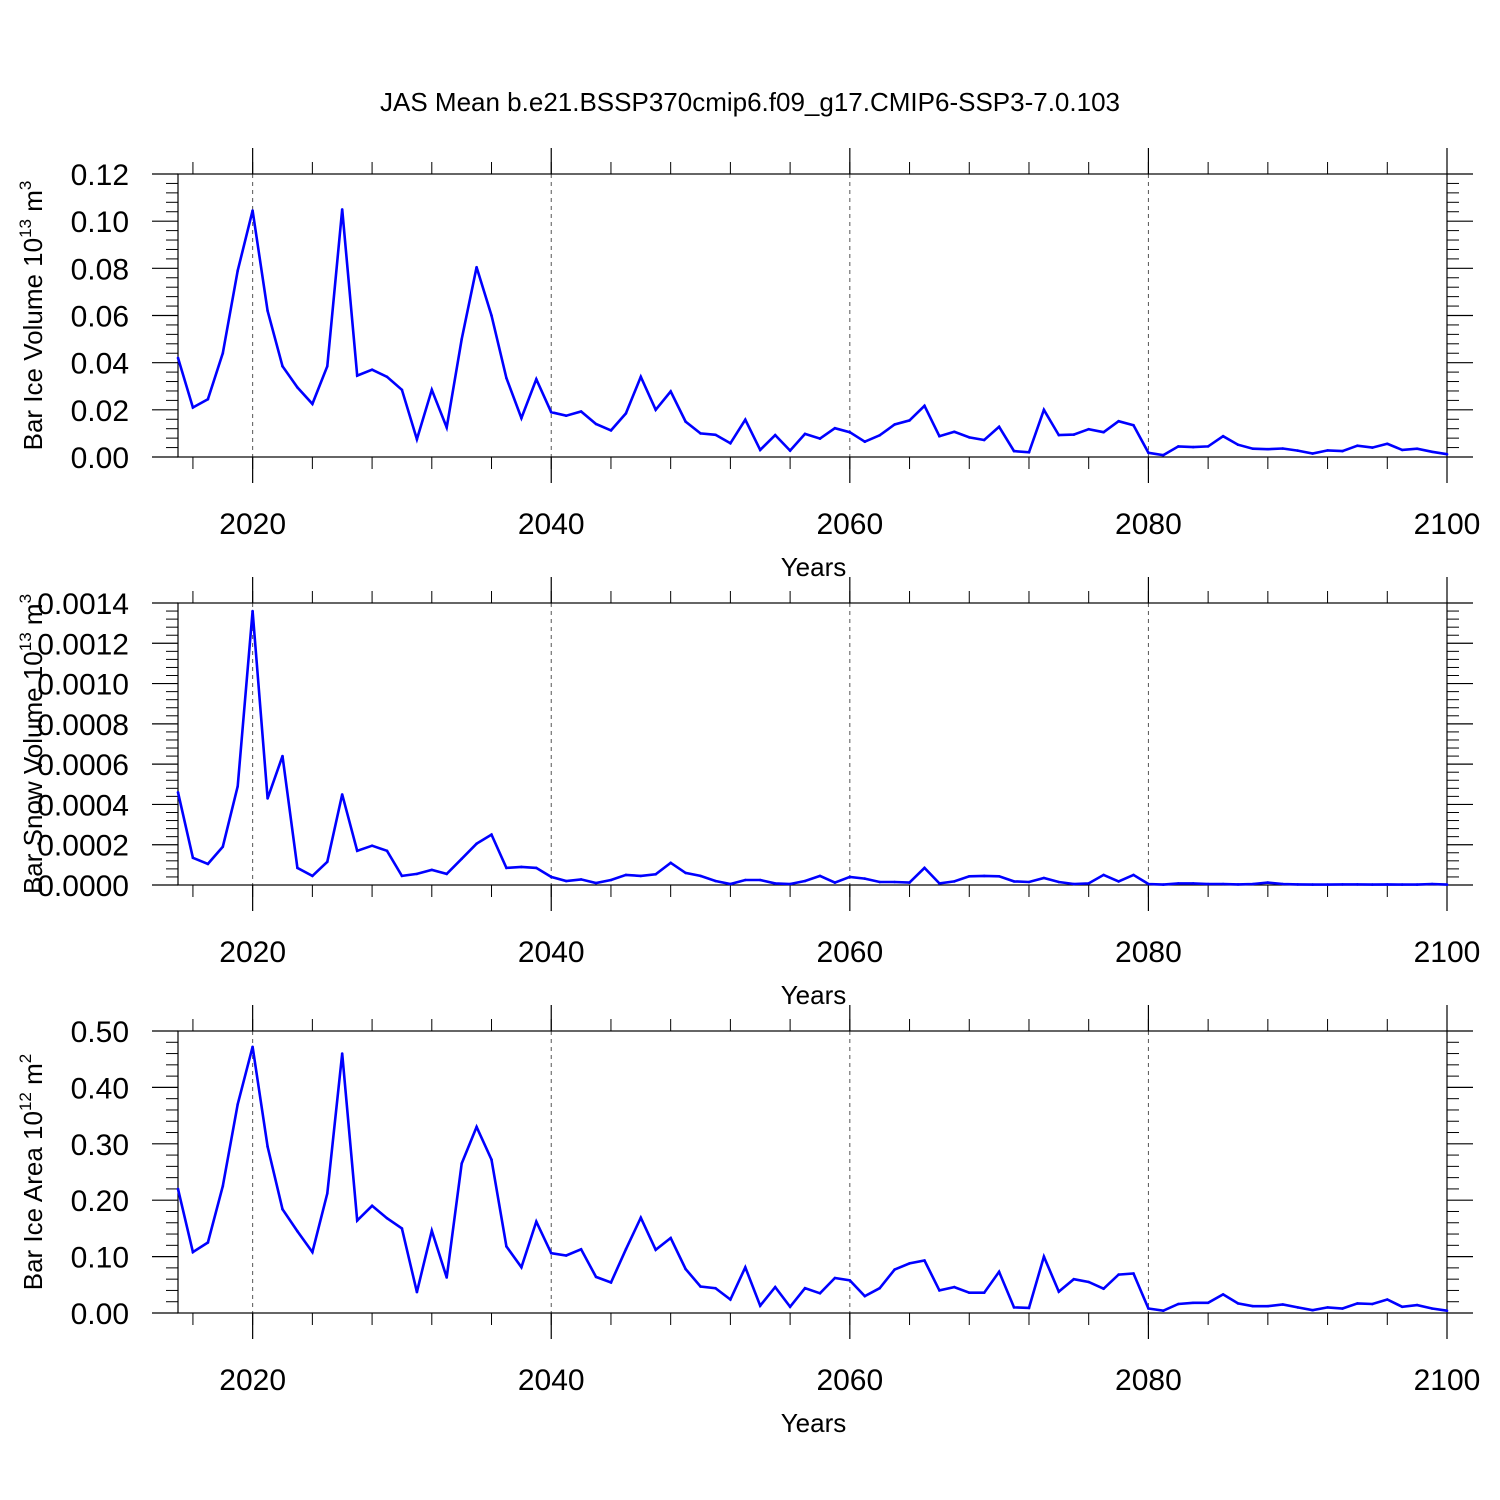 This screenshot has width=1500, height=1500. Describe the element at coordinates (100, 175) in the screenshot. I see `y-tick-label: 0.12` at that location.